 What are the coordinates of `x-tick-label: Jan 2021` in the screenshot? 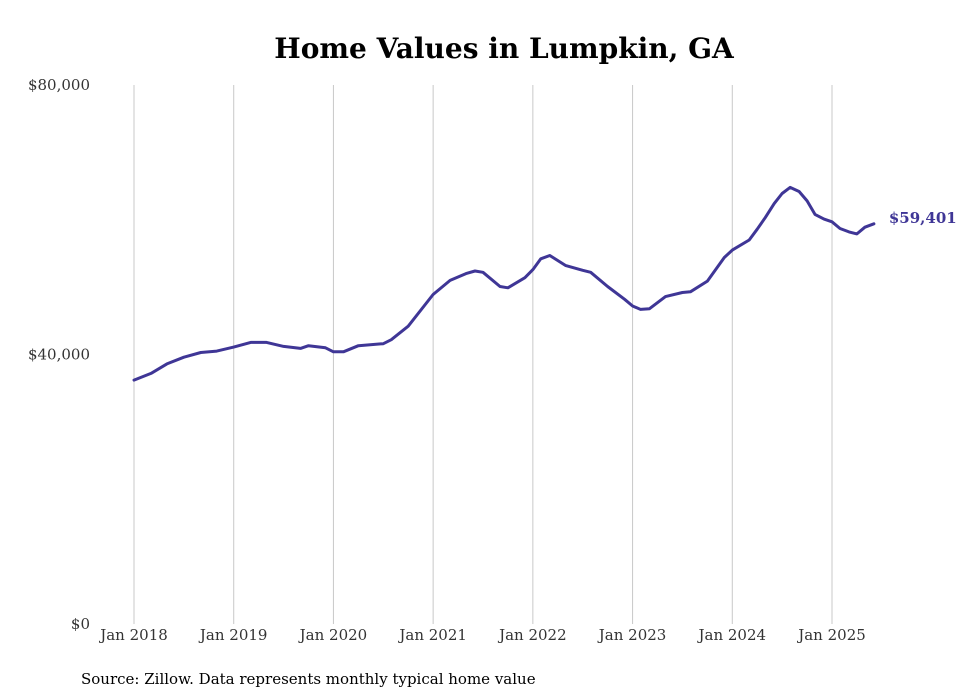 It's located at (432, 635).